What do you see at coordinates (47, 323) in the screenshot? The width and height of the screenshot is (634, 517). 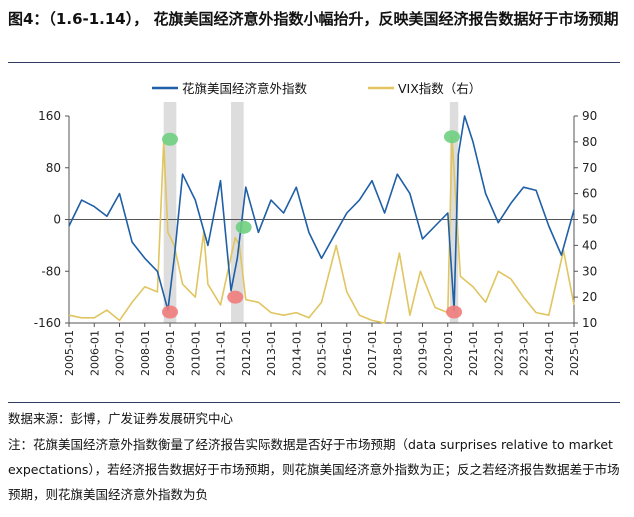 I see `left-tick-label: -160` at bounding box center [47, 323].